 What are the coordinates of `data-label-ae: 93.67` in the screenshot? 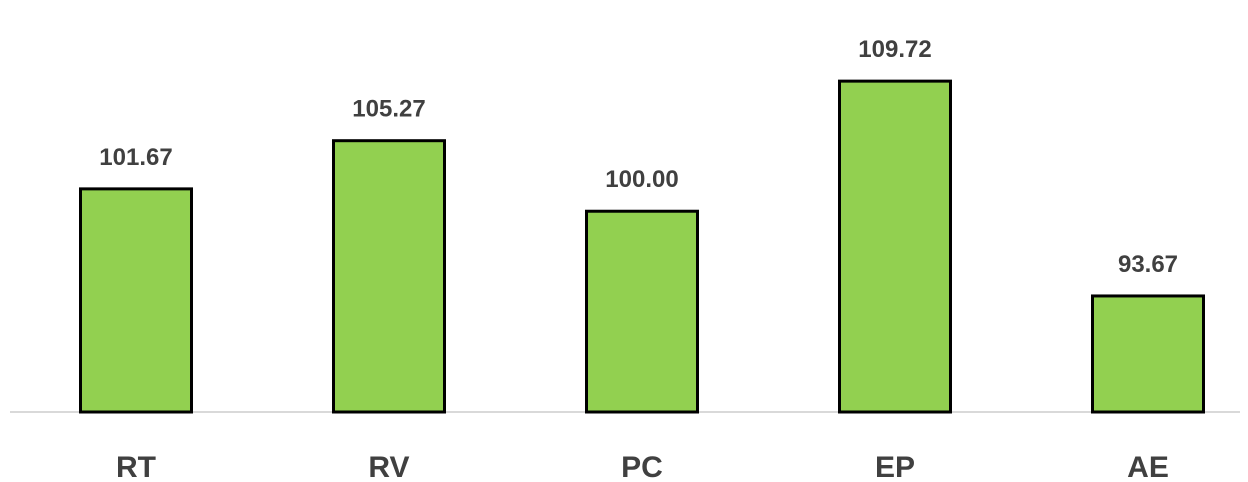 It's located at (1148, 264).